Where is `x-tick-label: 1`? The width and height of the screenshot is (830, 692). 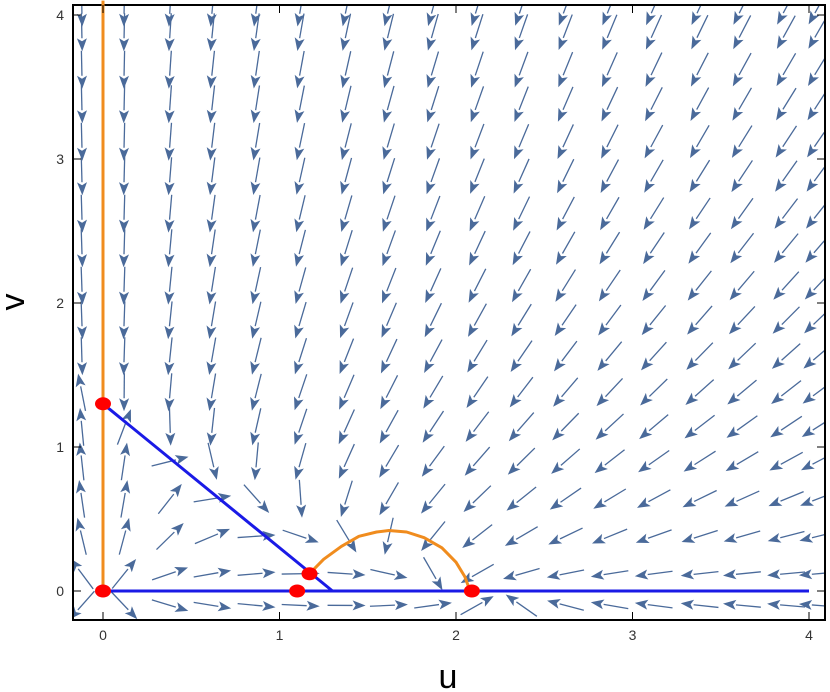 x-tick-label: 1 is located at coordinates (280, 635).